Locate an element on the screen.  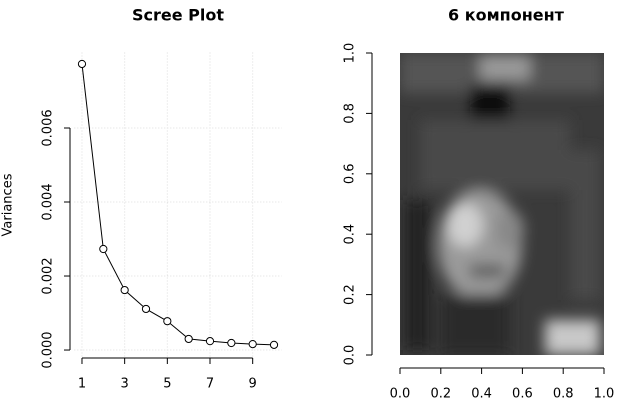
x-tick-label: 0.2 is located at coordinates (440, 394).